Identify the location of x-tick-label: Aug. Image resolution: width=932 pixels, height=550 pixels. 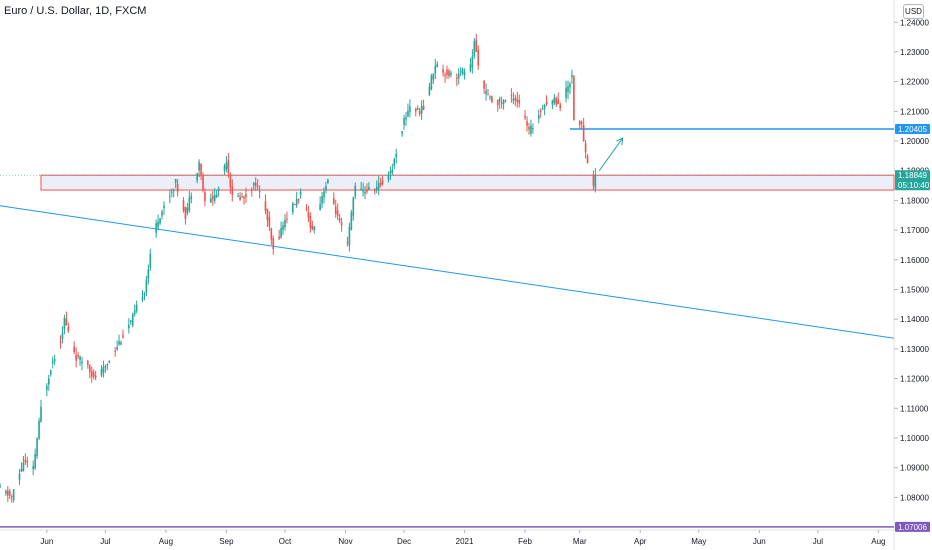
(878, 541).